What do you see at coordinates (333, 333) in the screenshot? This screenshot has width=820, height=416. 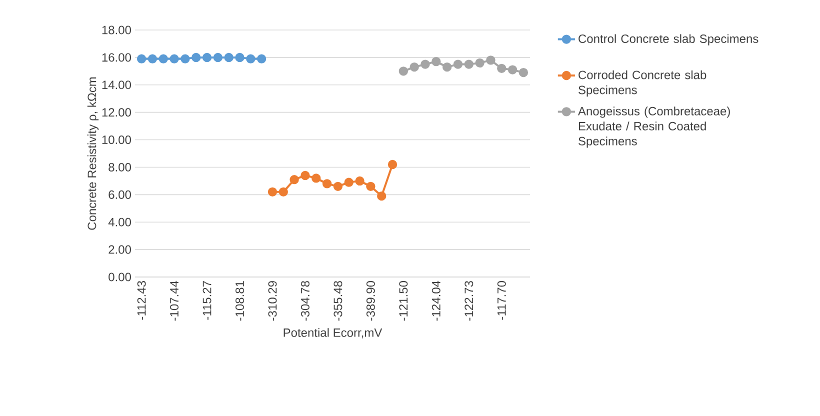 I see `x-axis-title: Potential Ecorr,mV` at bounding box center [333, 333].